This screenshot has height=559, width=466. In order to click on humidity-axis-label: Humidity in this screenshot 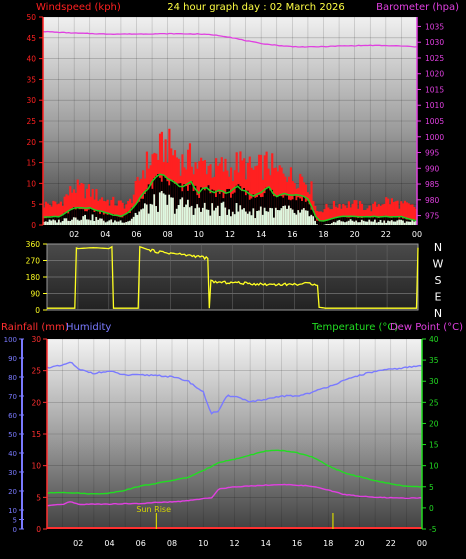, I will do `click(88, 327)`.